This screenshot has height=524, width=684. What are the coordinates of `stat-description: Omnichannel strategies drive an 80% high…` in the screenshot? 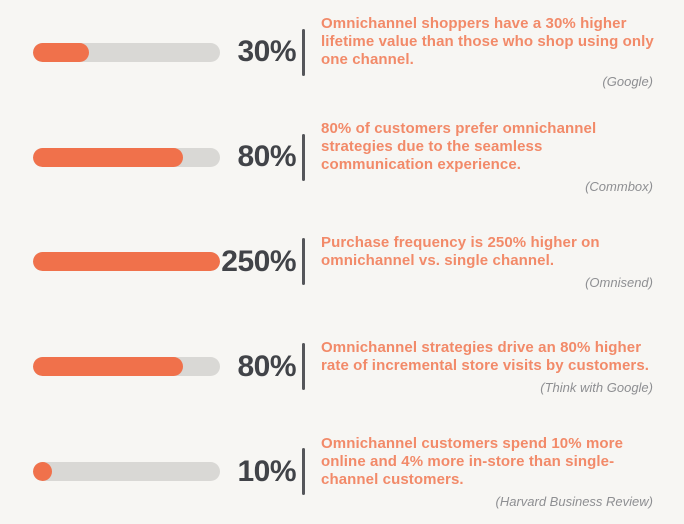 It's located at (485, 356).